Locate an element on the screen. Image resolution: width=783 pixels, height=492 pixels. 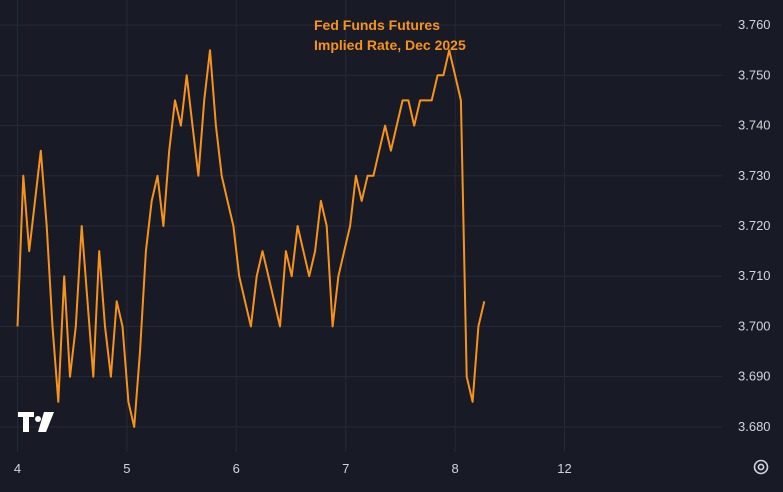
y-tick-label: 3.720 is located at coordinates (754, 225).